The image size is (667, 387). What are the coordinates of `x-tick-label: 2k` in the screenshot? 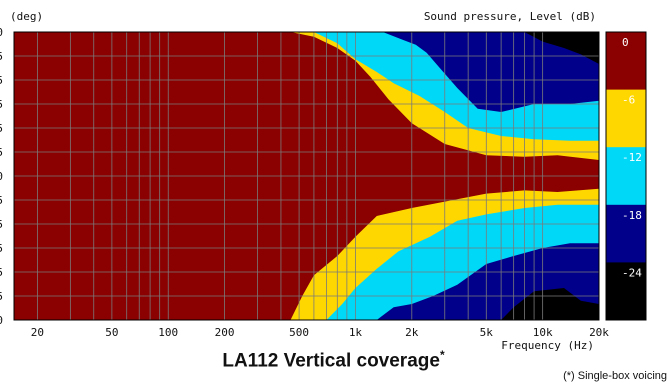 It's located at (412, 332).